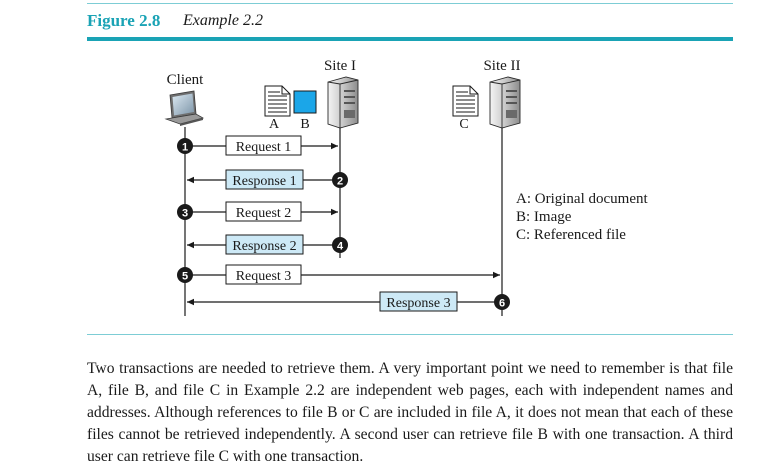 This screenshot has width=784, height=468. What do you see at coordinates (505, 102) in the screenshot?
I see `server-site-2-icon` at bounding box center [505, 102].